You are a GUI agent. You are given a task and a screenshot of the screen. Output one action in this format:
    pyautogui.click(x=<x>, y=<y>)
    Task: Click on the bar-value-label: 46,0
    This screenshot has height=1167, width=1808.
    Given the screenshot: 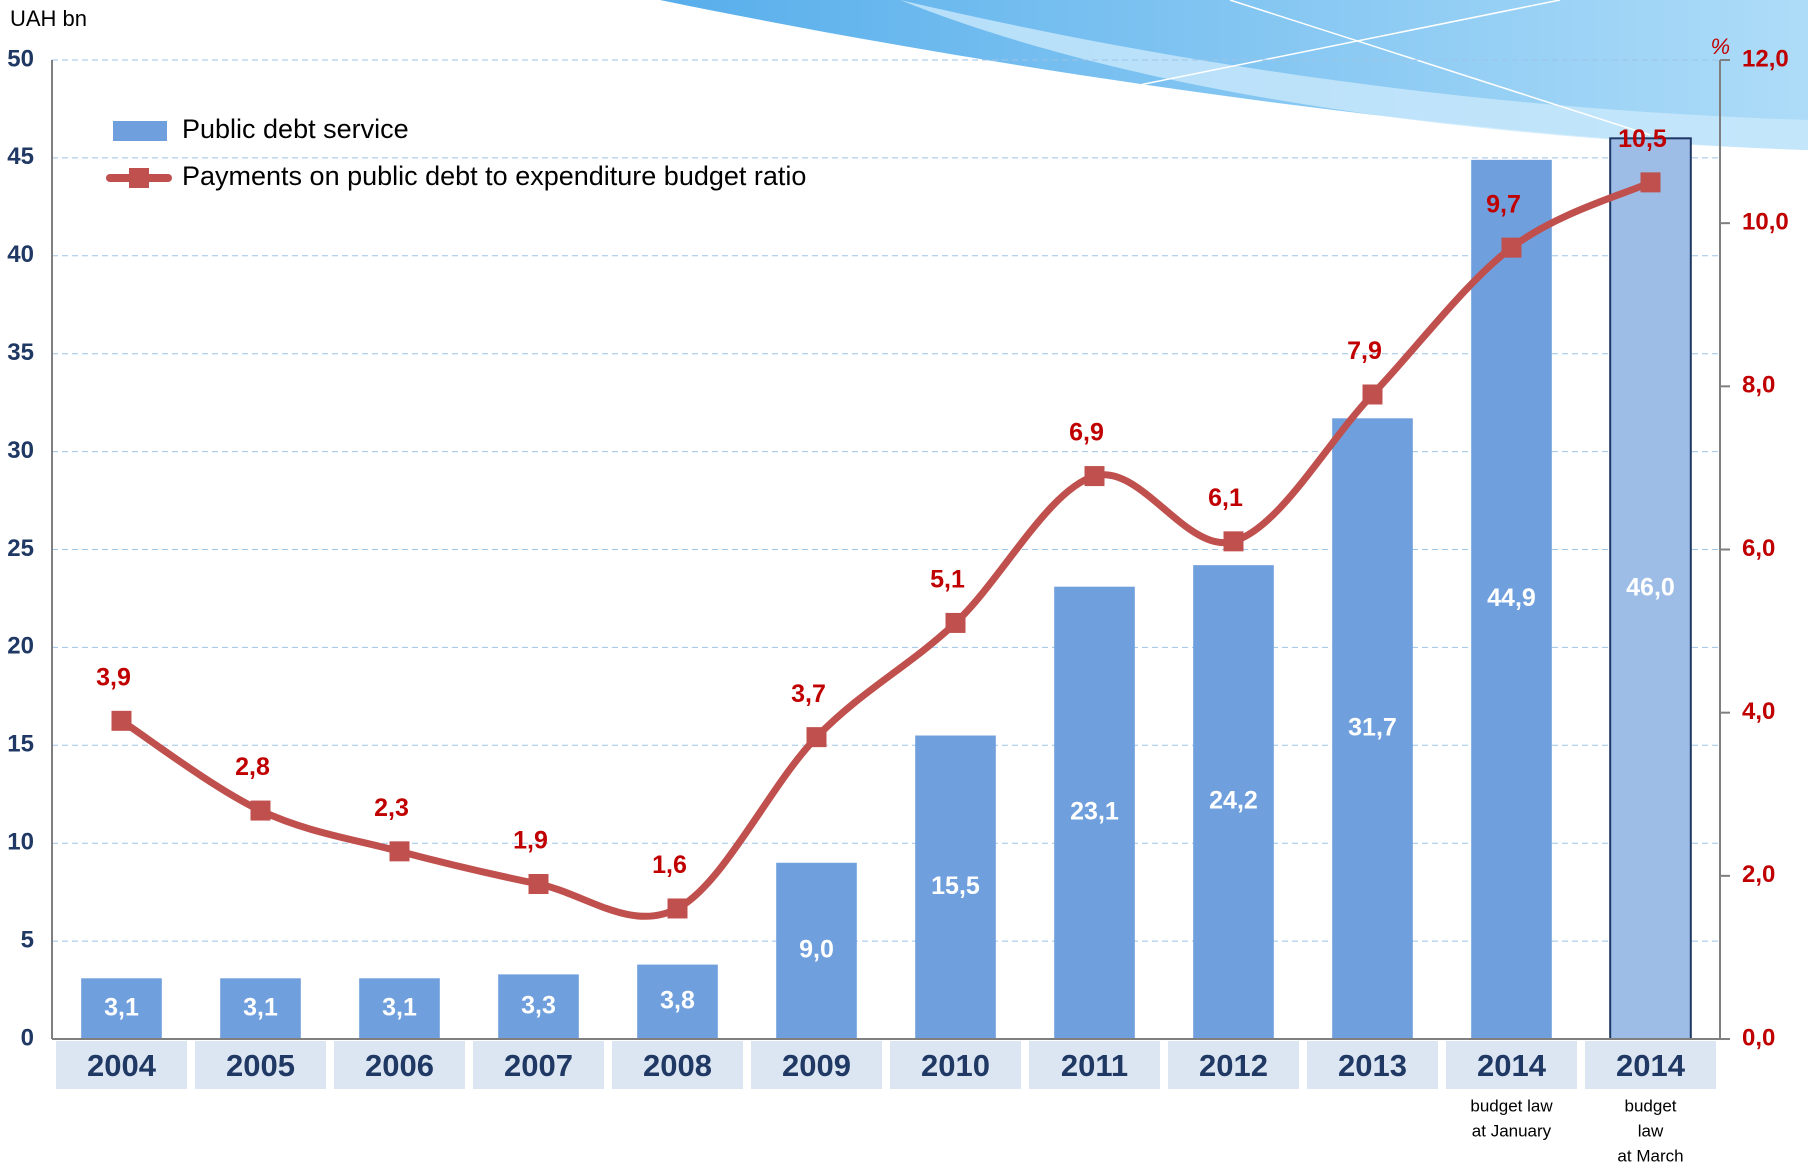 What is the action you would take?
    pyautogui.click(x=1650, y=587)
    